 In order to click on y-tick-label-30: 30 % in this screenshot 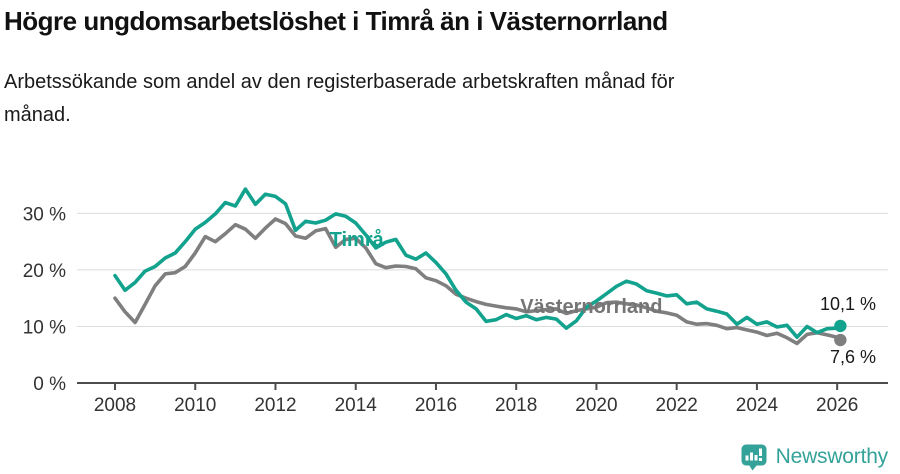, I will do `click(44, 214)`.